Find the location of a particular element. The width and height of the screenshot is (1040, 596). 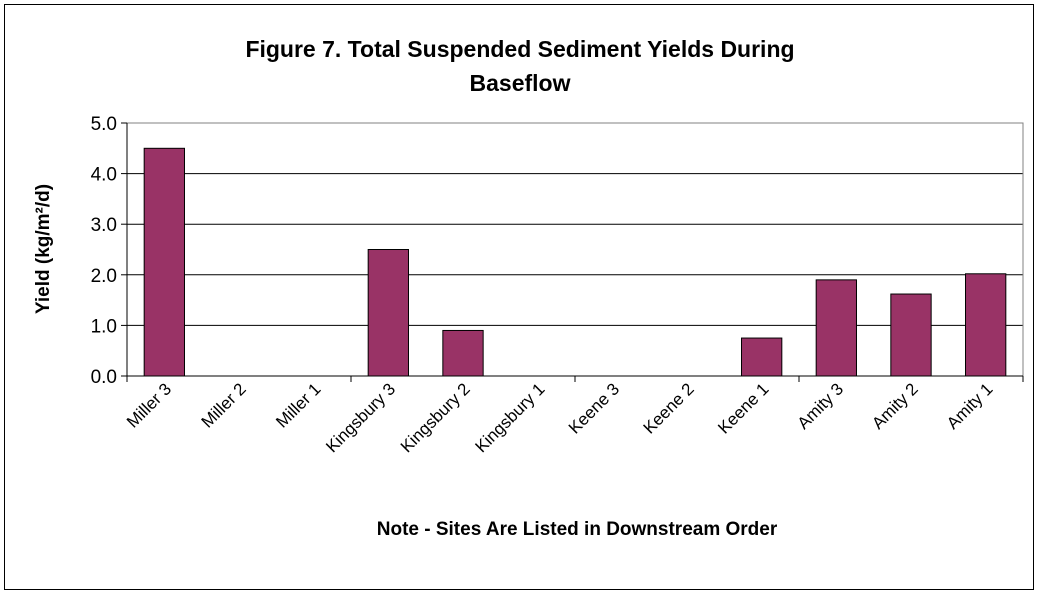

x-tick-label: Amity 1 is located at coordinates (970, 406).